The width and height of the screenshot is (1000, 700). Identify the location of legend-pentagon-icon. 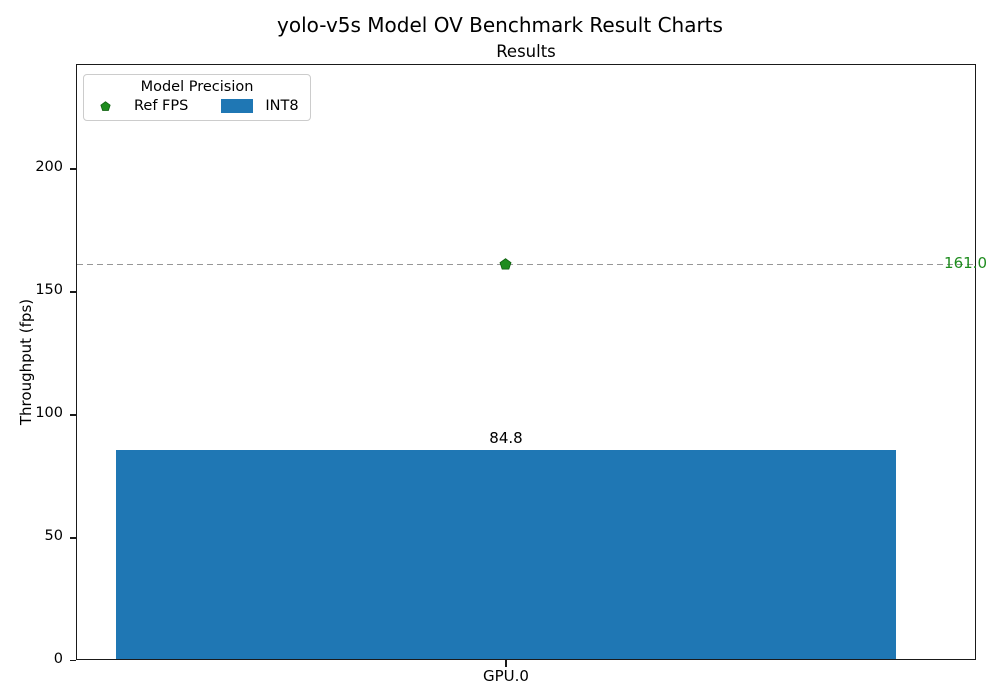
(105, 105).